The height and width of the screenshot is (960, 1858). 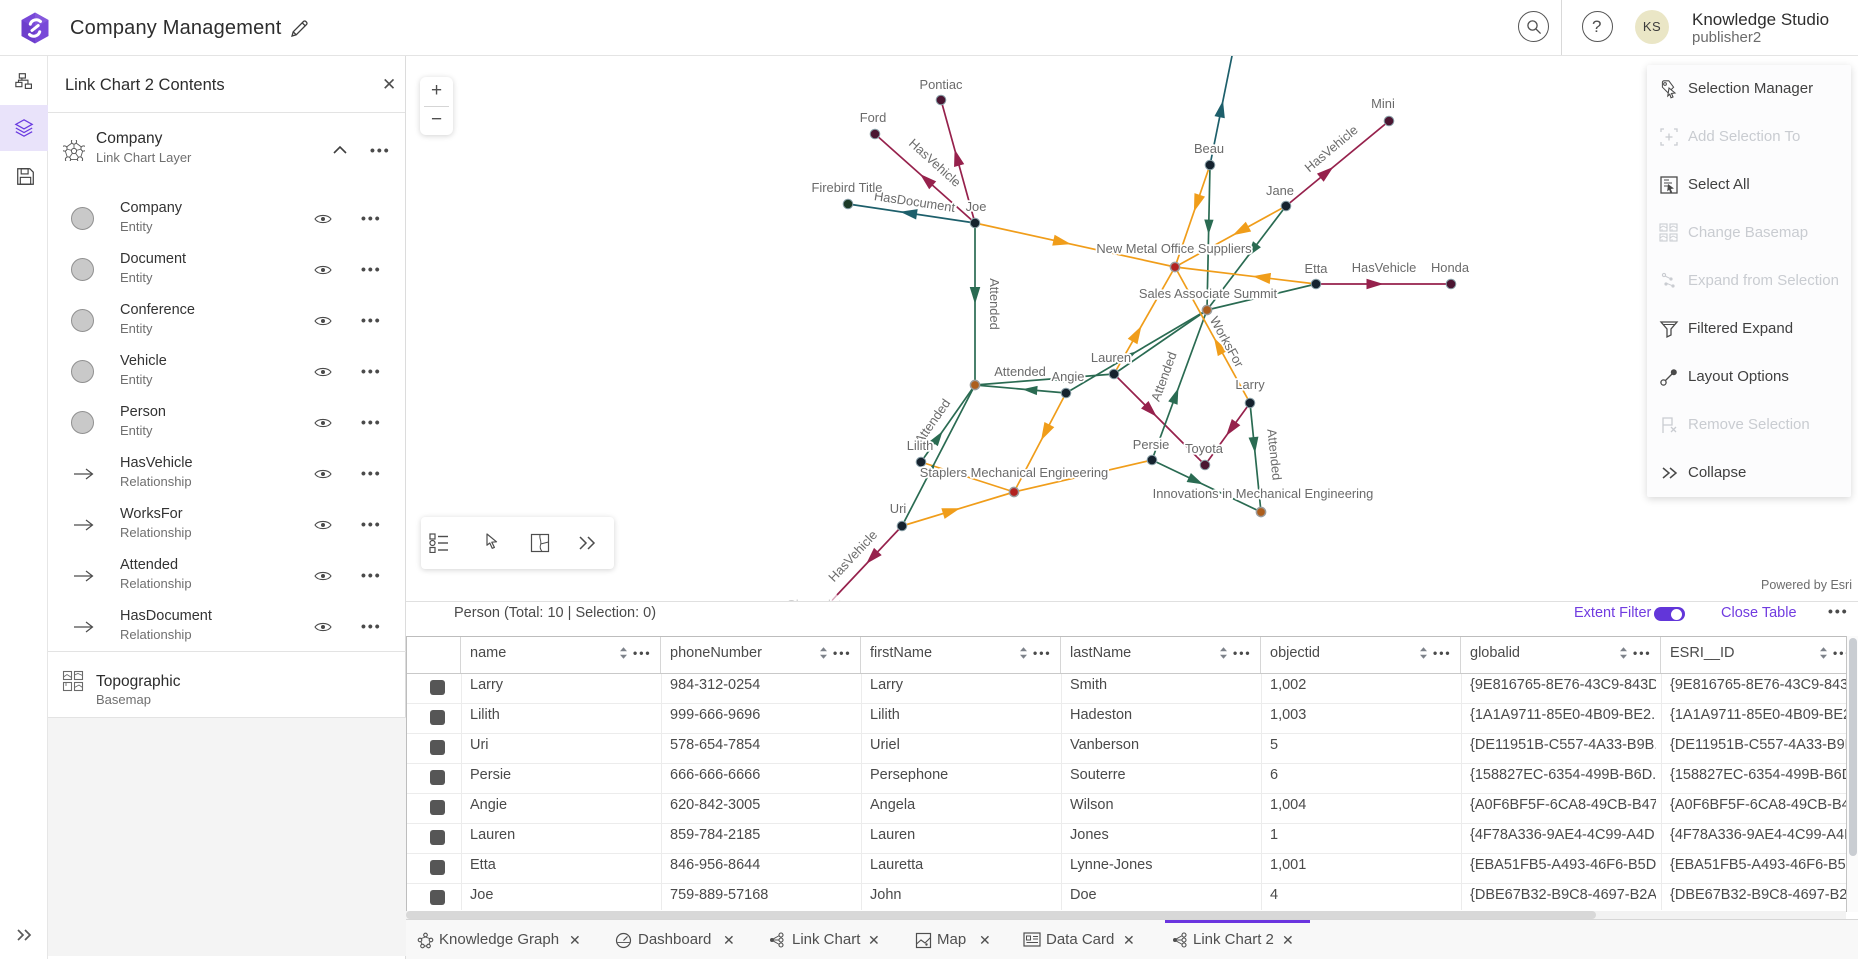 What do you see at coordinates (873, 117) in the screenshot?
I see `svg-text: Ford` at bounding box center [873, 117].